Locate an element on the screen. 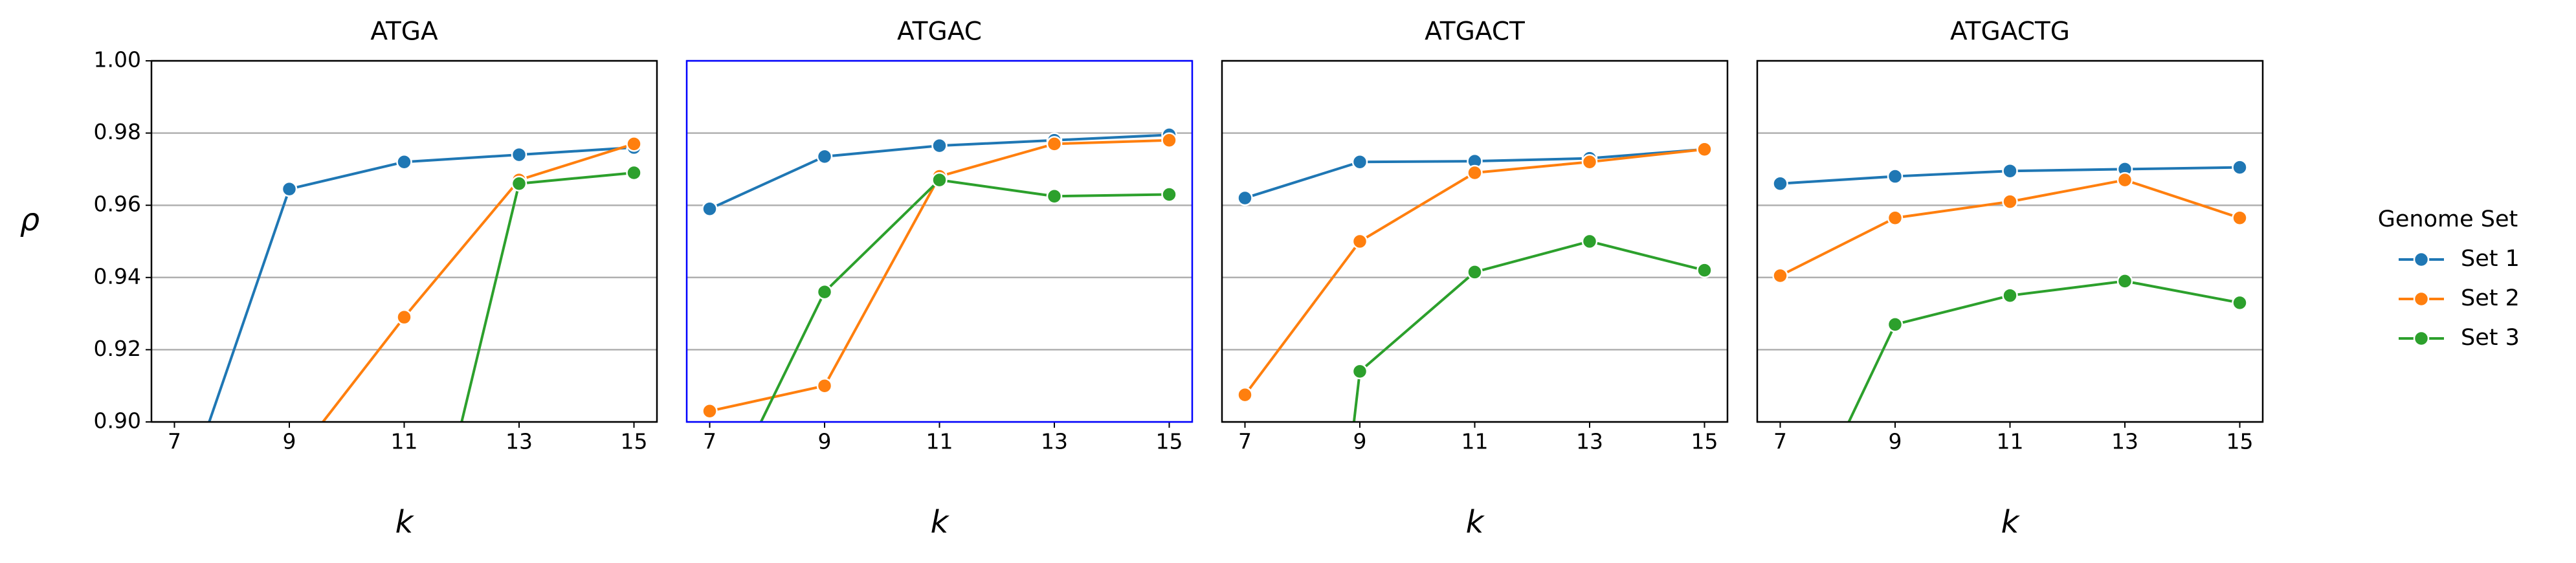 The width and height of the screenshot is (2576, 563). subplot-title: ATGACTG is located at coordinates (2010, 32).